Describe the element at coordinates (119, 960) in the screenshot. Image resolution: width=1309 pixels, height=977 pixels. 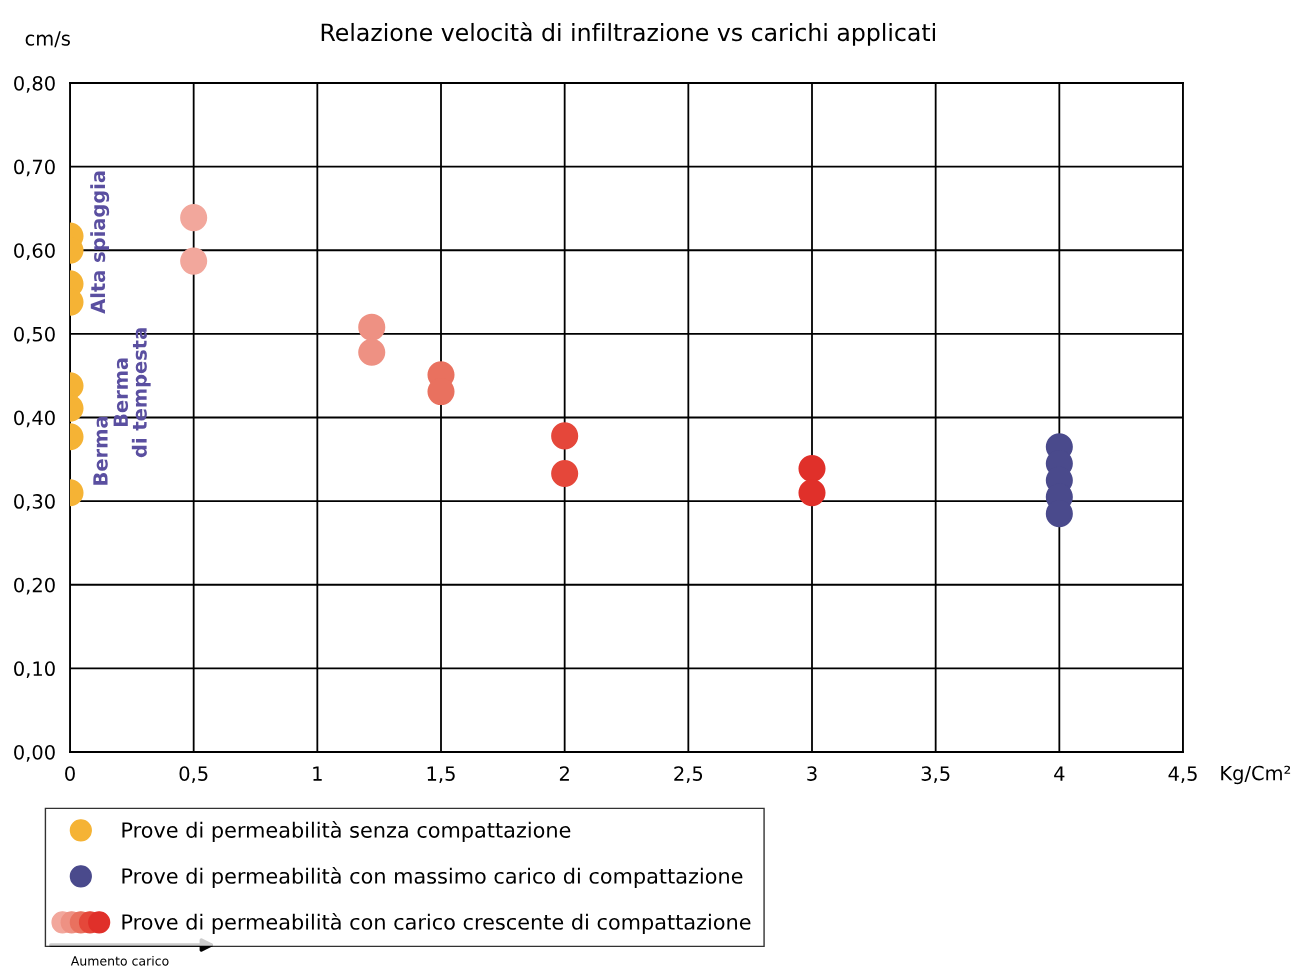
I see `text: Aumento carico` at that location.